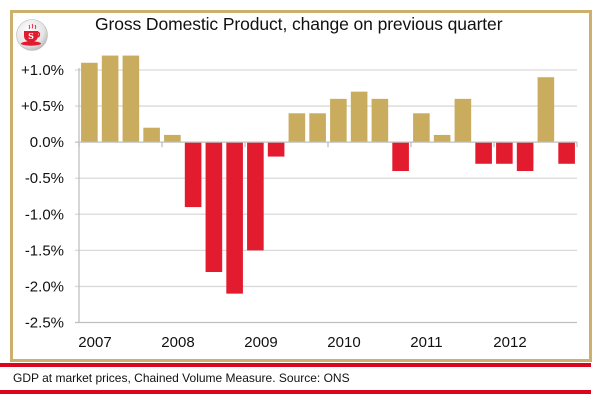  What do you see at coordinates (566, 153) in the screenshot?
I see `bar-2012-q4` at bounding box center [566, 153].